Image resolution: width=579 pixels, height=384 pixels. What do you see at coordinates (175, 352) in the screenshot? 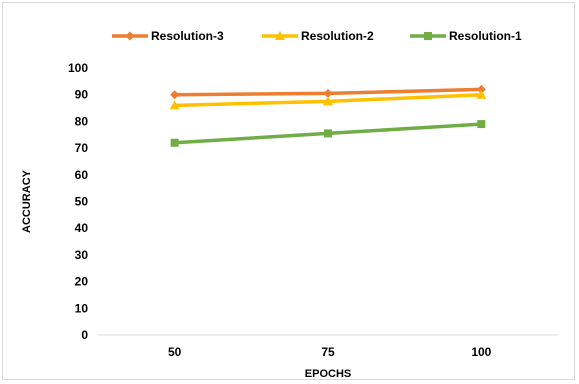
I see `x-tick-label: 50` at bounding box center [175, 352].